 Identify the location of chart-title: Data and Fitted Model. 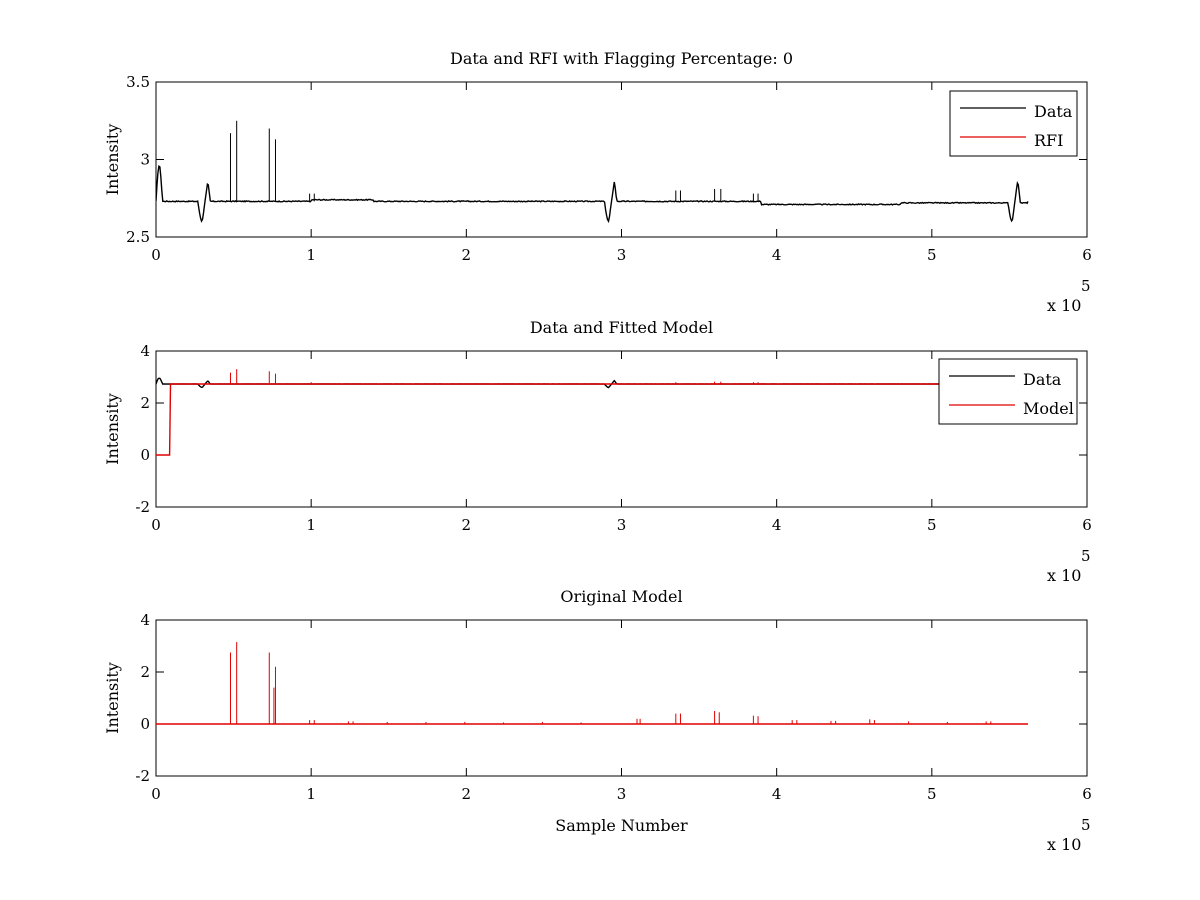
(621, 327).